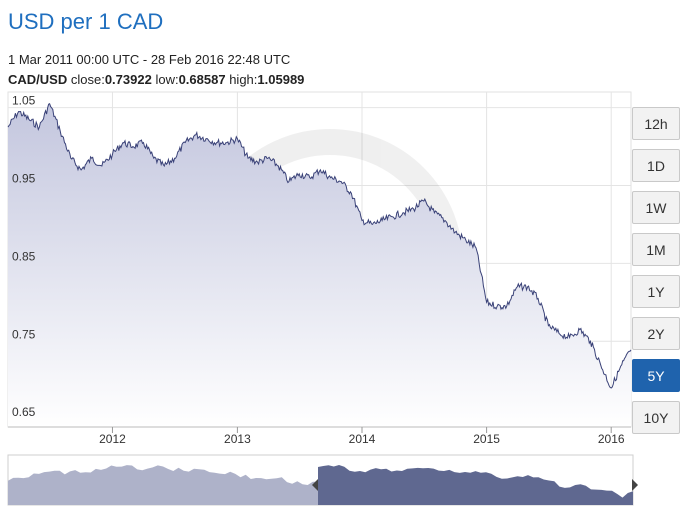  I want to click on period-button-1w: 1W, so click(656, 207).